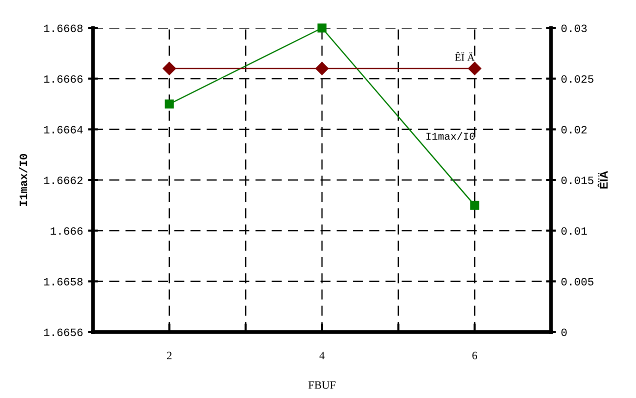 This screenshot has height=398, width=636. What do you see at coordinates (322, 385) in the screenshot?
I see `x-axis-title: FBUF` at bounding box center [322, 385].